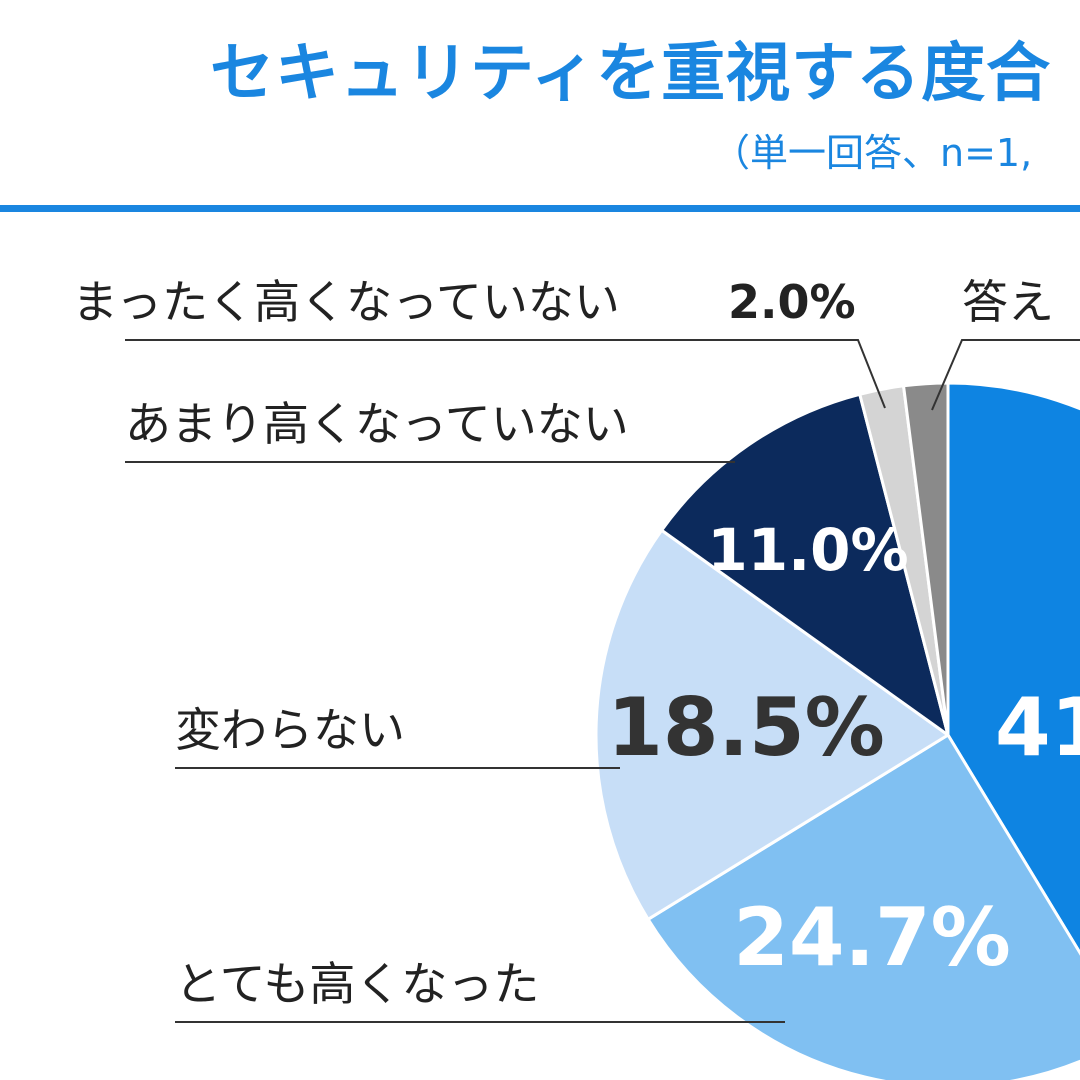 The height and width of the screenshot is (1080, 1080). Describe the element at coordinates (1013, 668) in the screenshot. I see `slice-main` at that location.